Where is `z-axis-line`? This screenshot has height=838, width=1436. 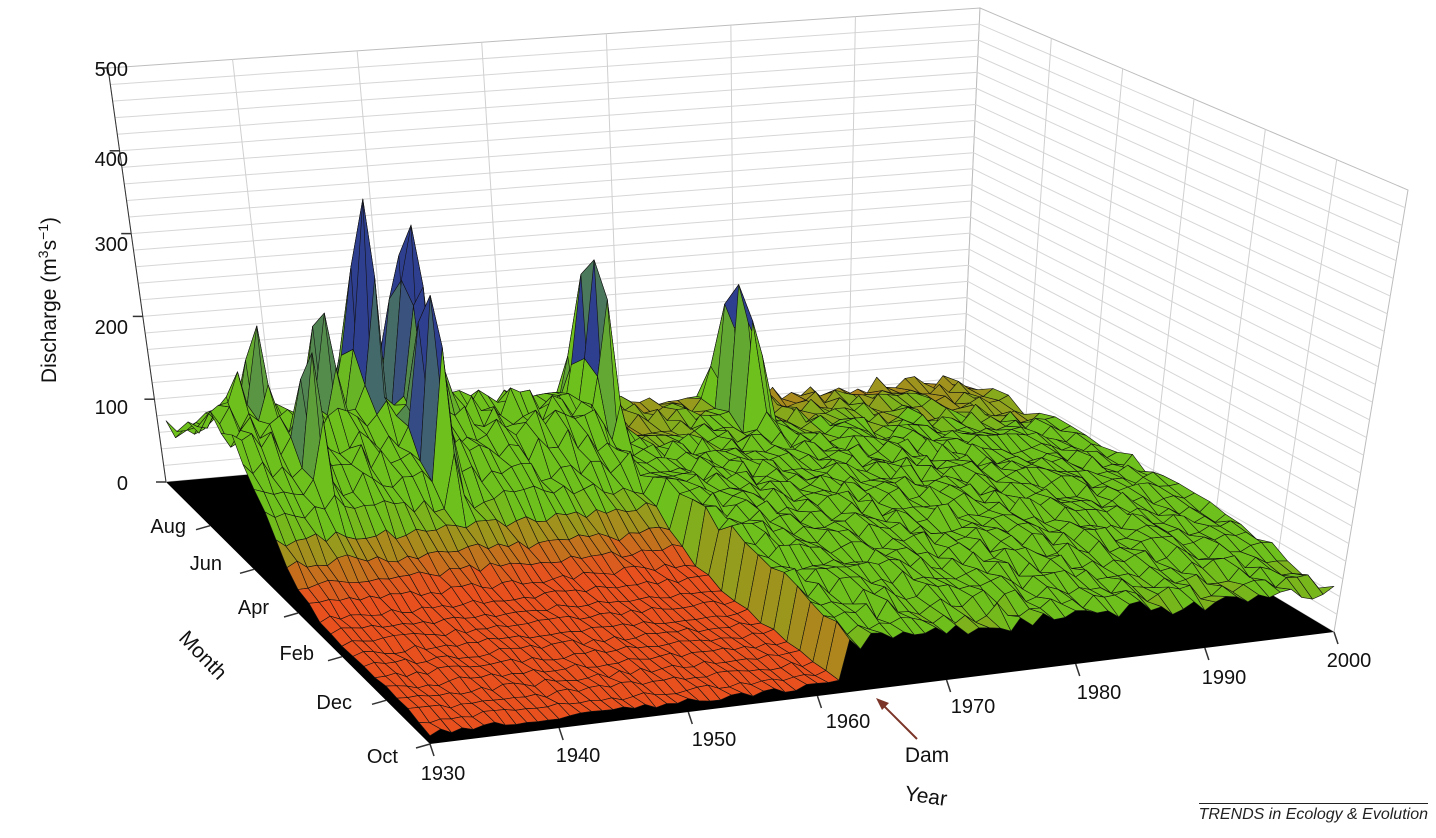 z-axis-line is located at coordinates (137, 275).